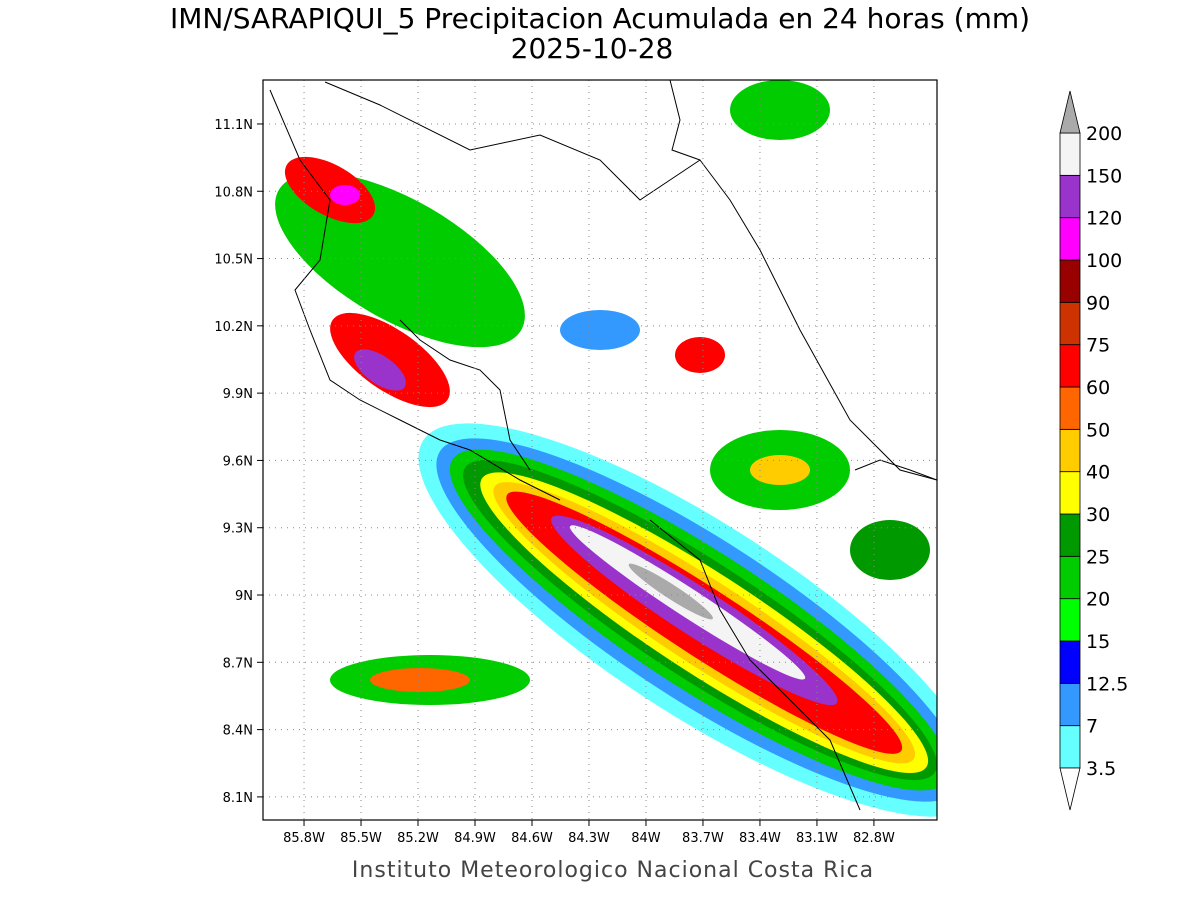 Image resolution: width=1200 pixels, height=904 pixels. I want to click on x-tick-label: 84.9W, so click(475, 838).